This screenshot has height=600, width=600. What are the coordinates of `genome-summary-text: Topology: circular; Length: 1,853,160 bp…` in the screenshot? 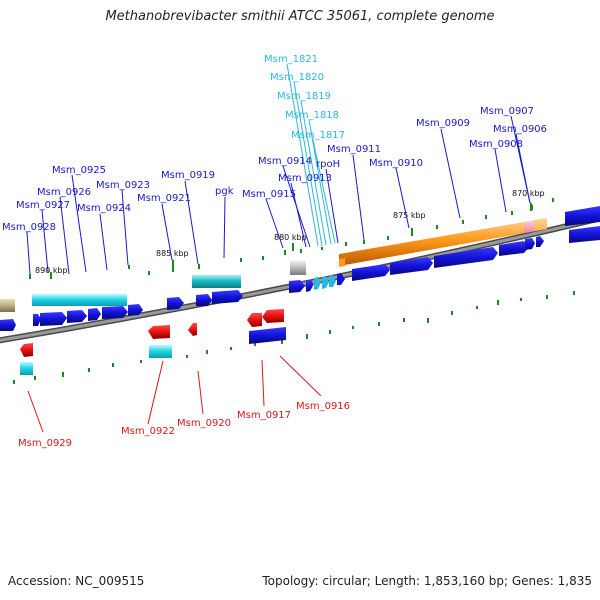 It's located at (427, 581).